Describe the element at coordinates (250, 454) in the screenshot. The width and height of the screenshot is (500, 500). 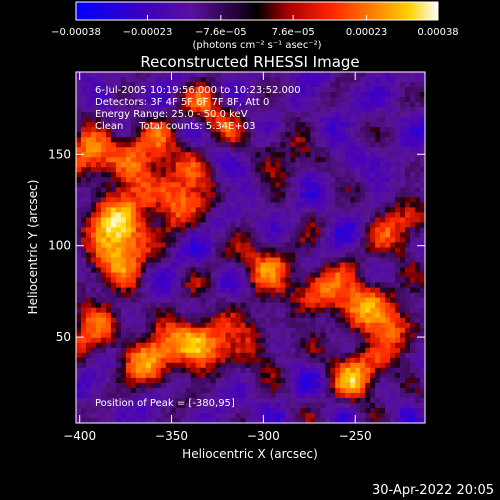
I see `x-axis-label: Heliocentric X (arcsec)` at that location.